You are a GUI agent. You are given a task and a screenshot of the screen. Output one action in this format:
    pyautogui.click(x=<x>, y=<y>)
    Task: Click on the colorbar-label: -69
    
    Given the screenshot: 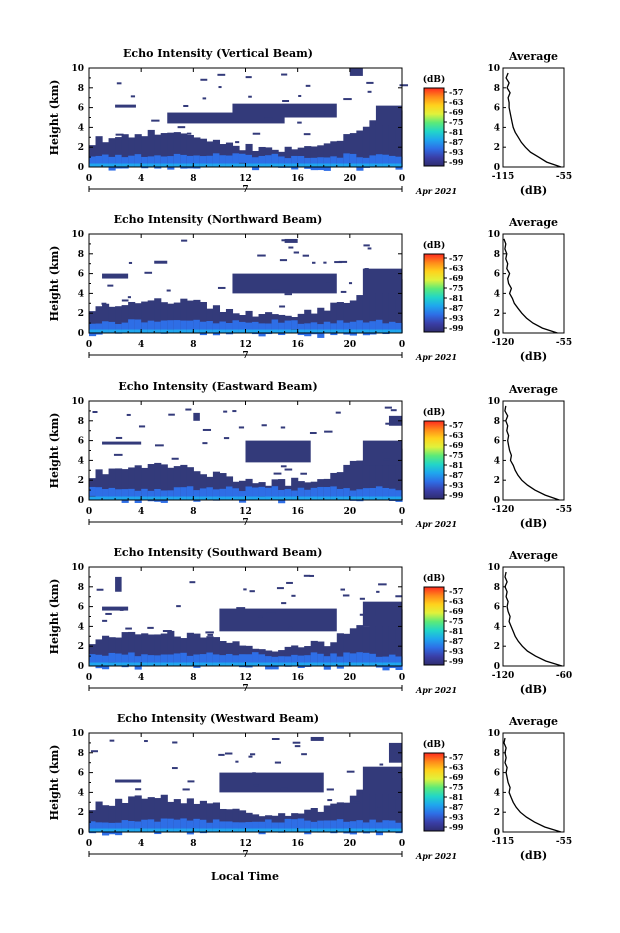 What is the action you would take?
    pyautogui.click(x=456, y=112)
    